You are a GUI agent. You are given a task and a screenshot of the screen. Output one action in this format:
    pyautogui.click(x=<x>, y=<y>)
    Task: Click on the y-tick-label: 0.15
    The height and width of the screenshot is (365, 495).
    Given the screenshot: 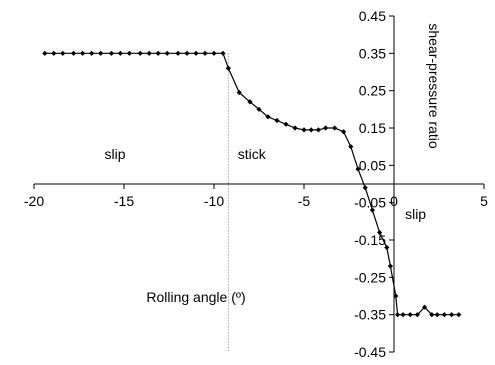 What is the action you would take?
    pyautogui.click(x=372, y=128)
    